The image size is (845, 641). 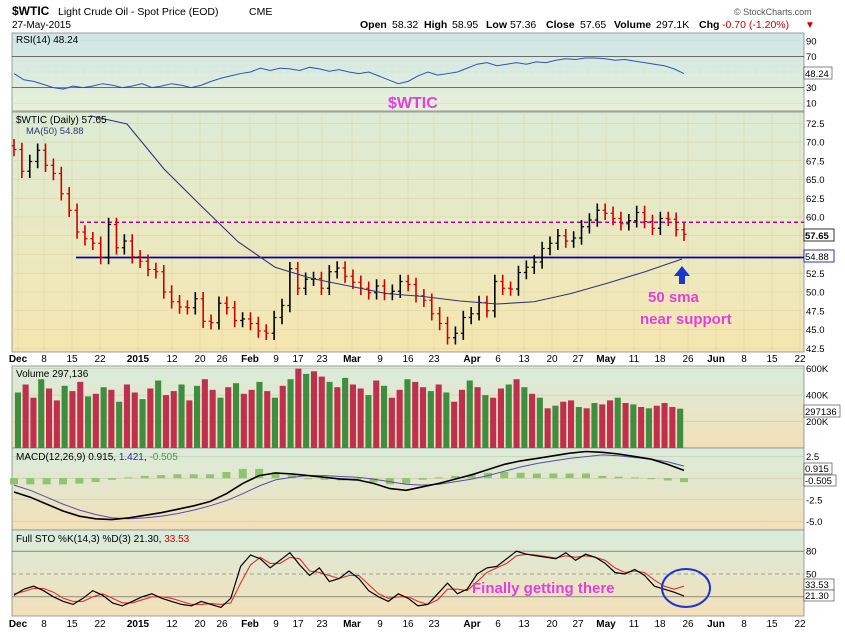 What do you see at coordinates (61, 120) in the screenshot?
I see `price-legend: $WTIC (Daily) 57.65` at bounding box center [61, 120].